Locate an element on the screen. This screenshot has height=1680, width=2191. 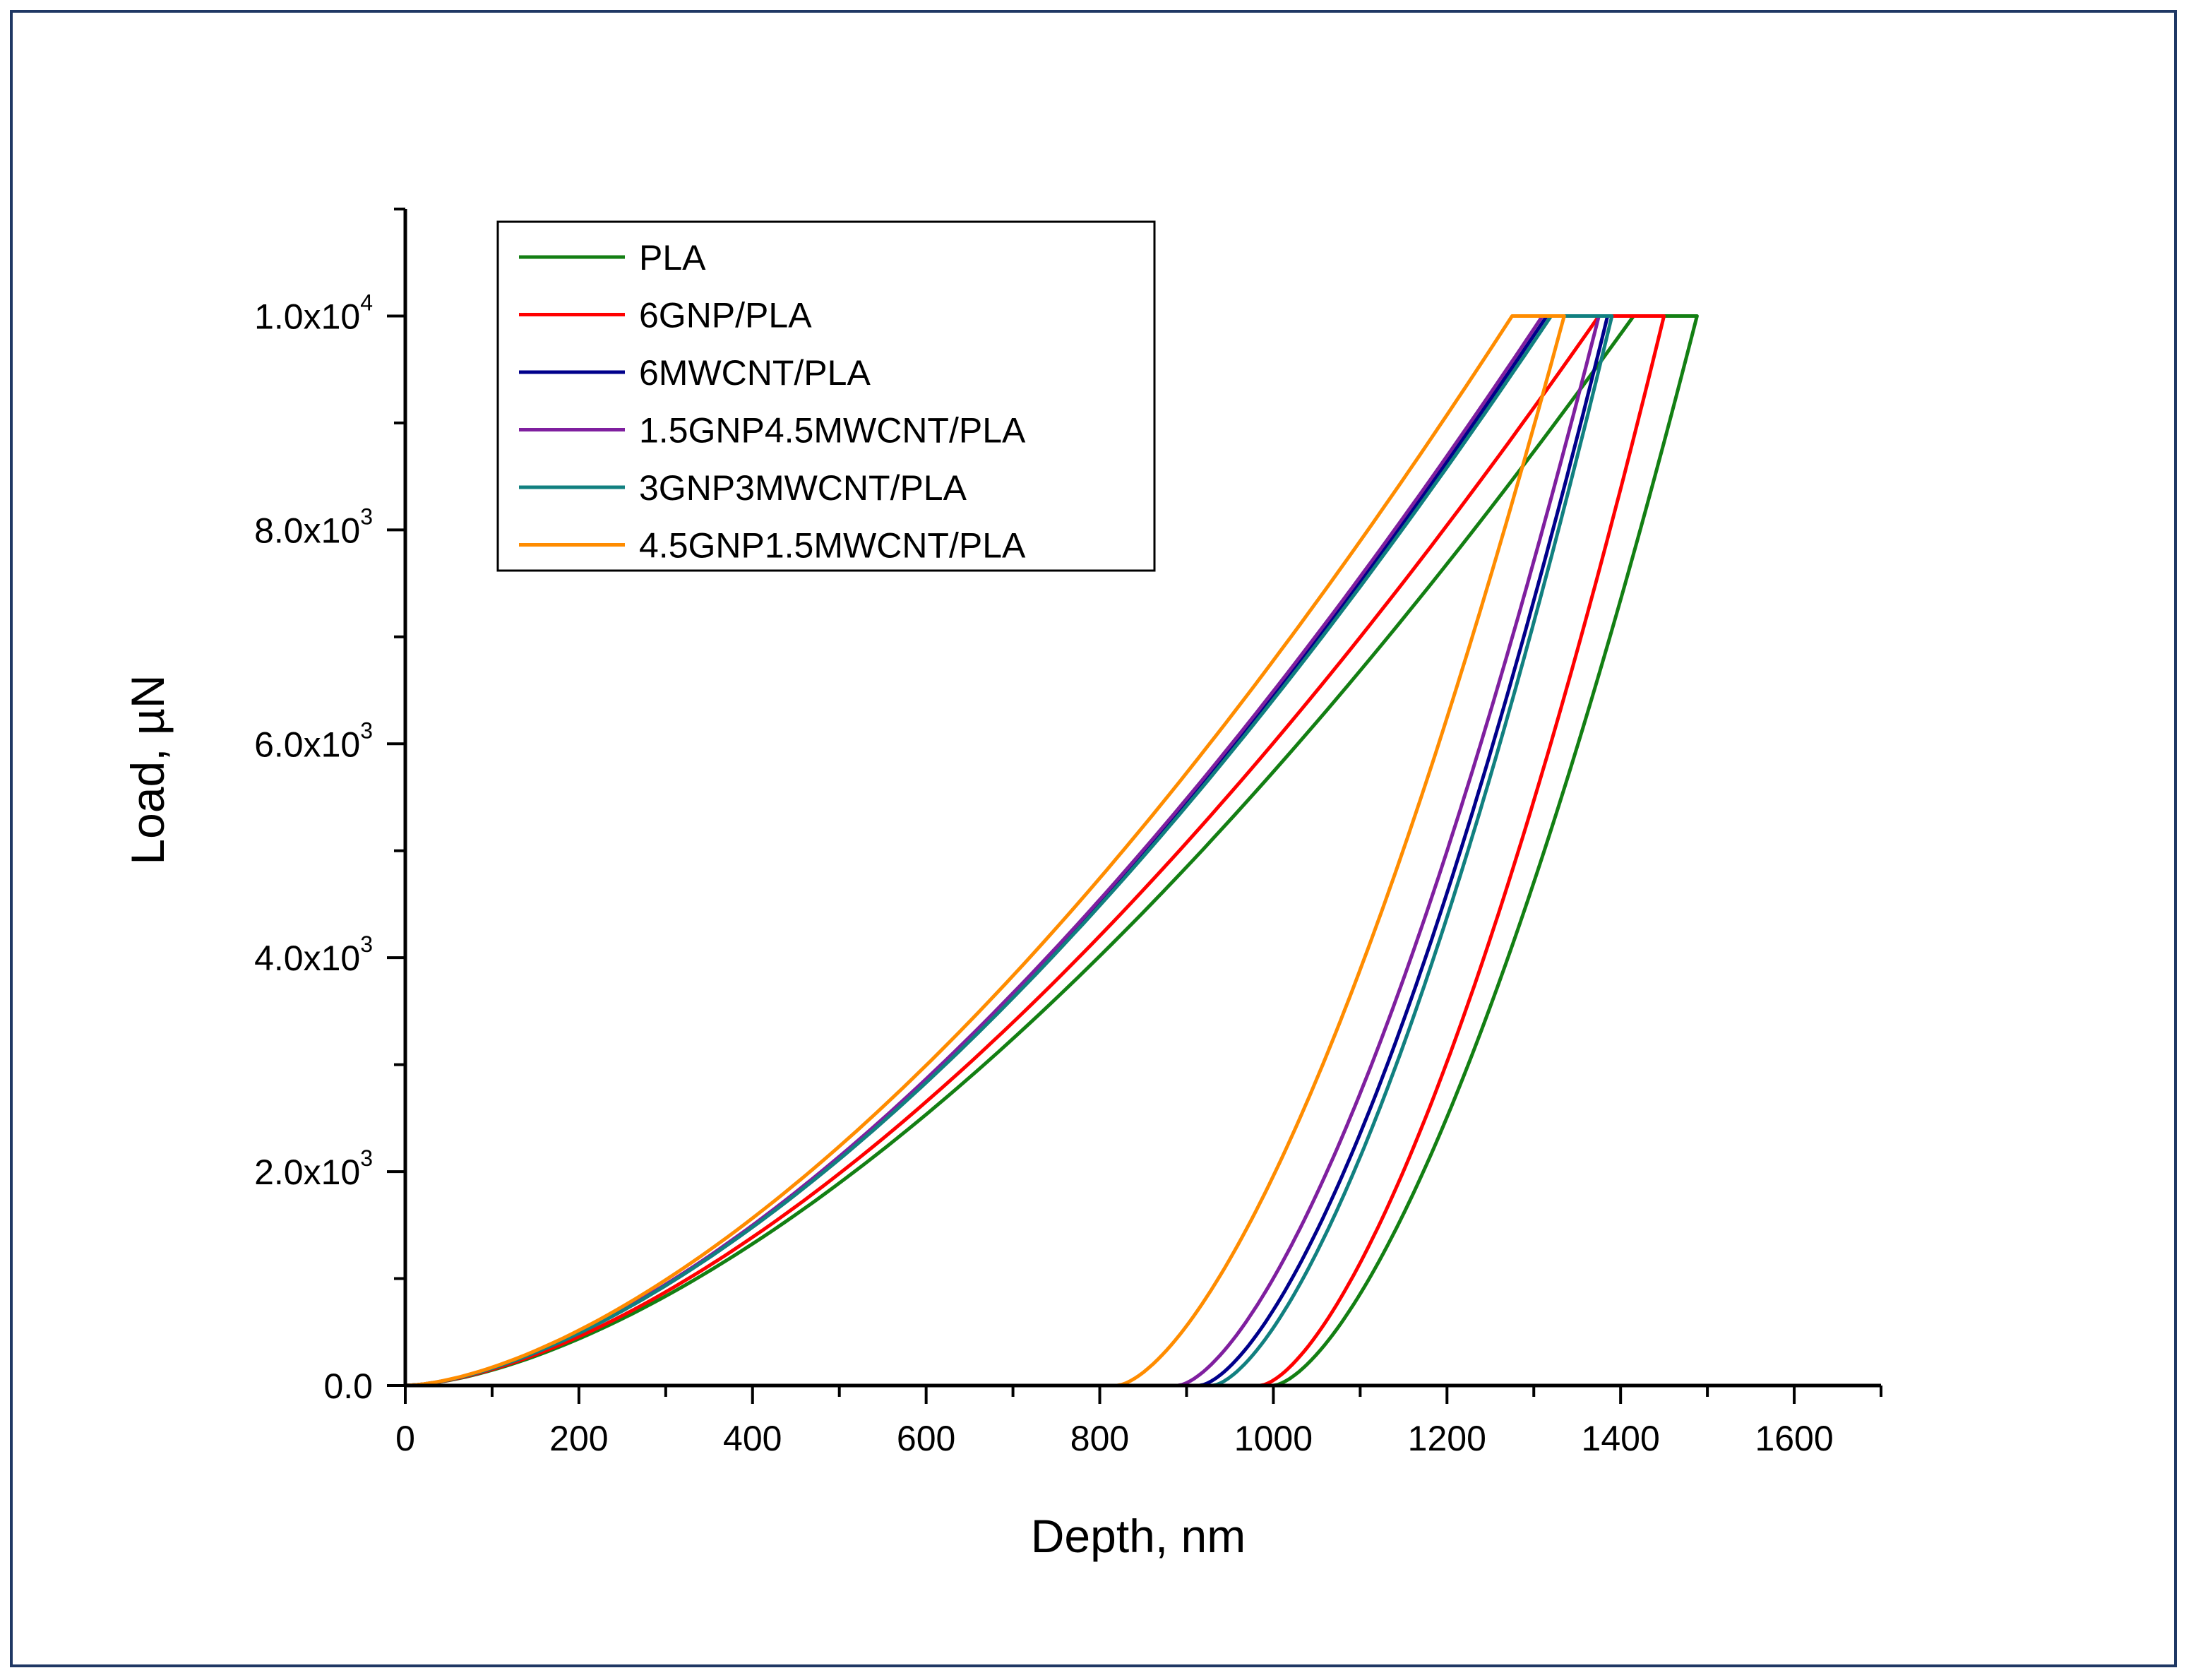
x-tick-label: 1600 is located at coordinates (1794, 1439).